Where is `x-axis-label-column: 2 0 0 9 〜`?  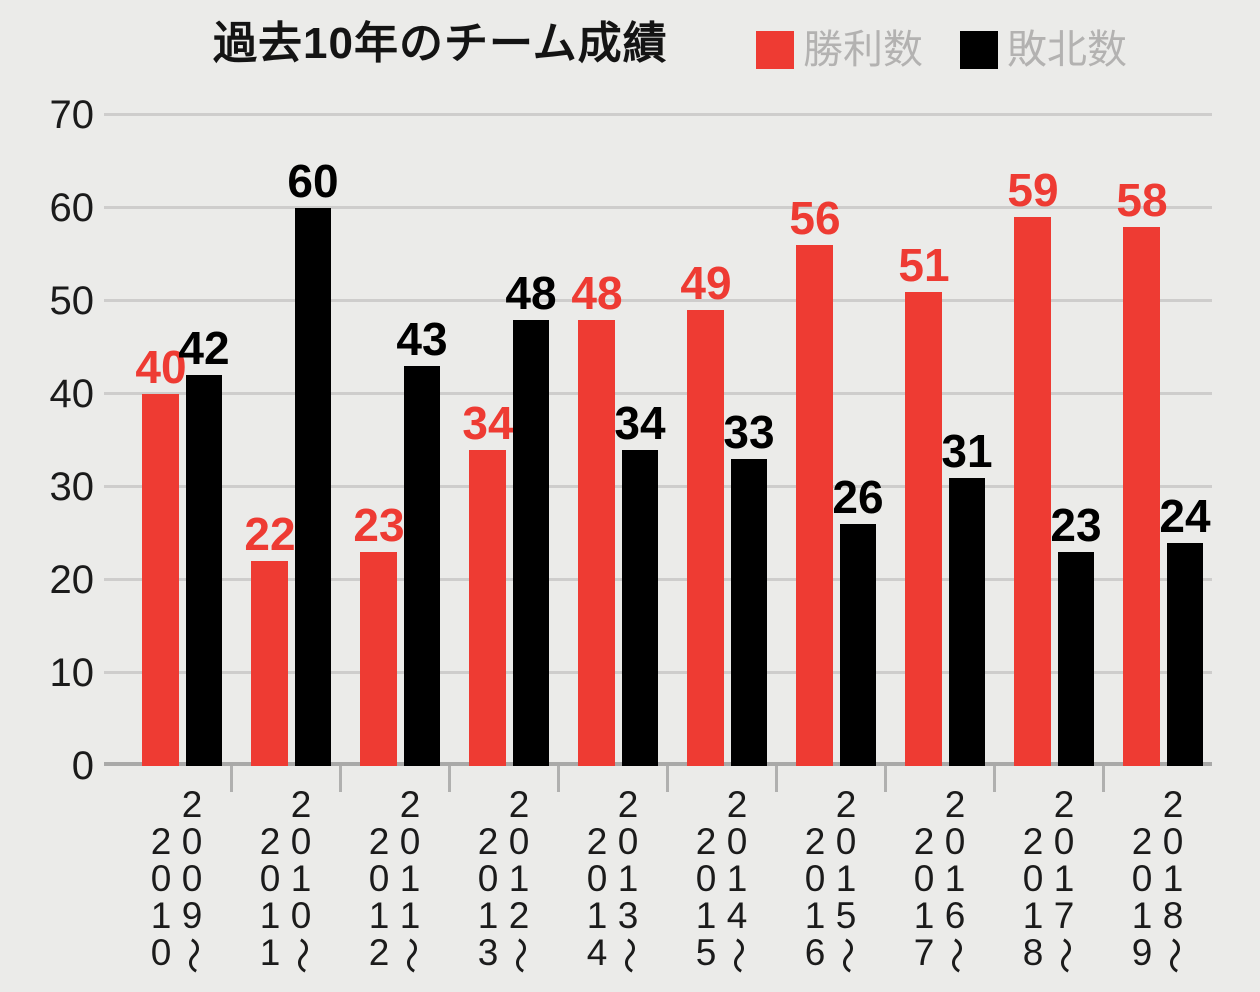
x-axis-label-column: 2 0 0 9 〜 is located at coordinates (192, 880).